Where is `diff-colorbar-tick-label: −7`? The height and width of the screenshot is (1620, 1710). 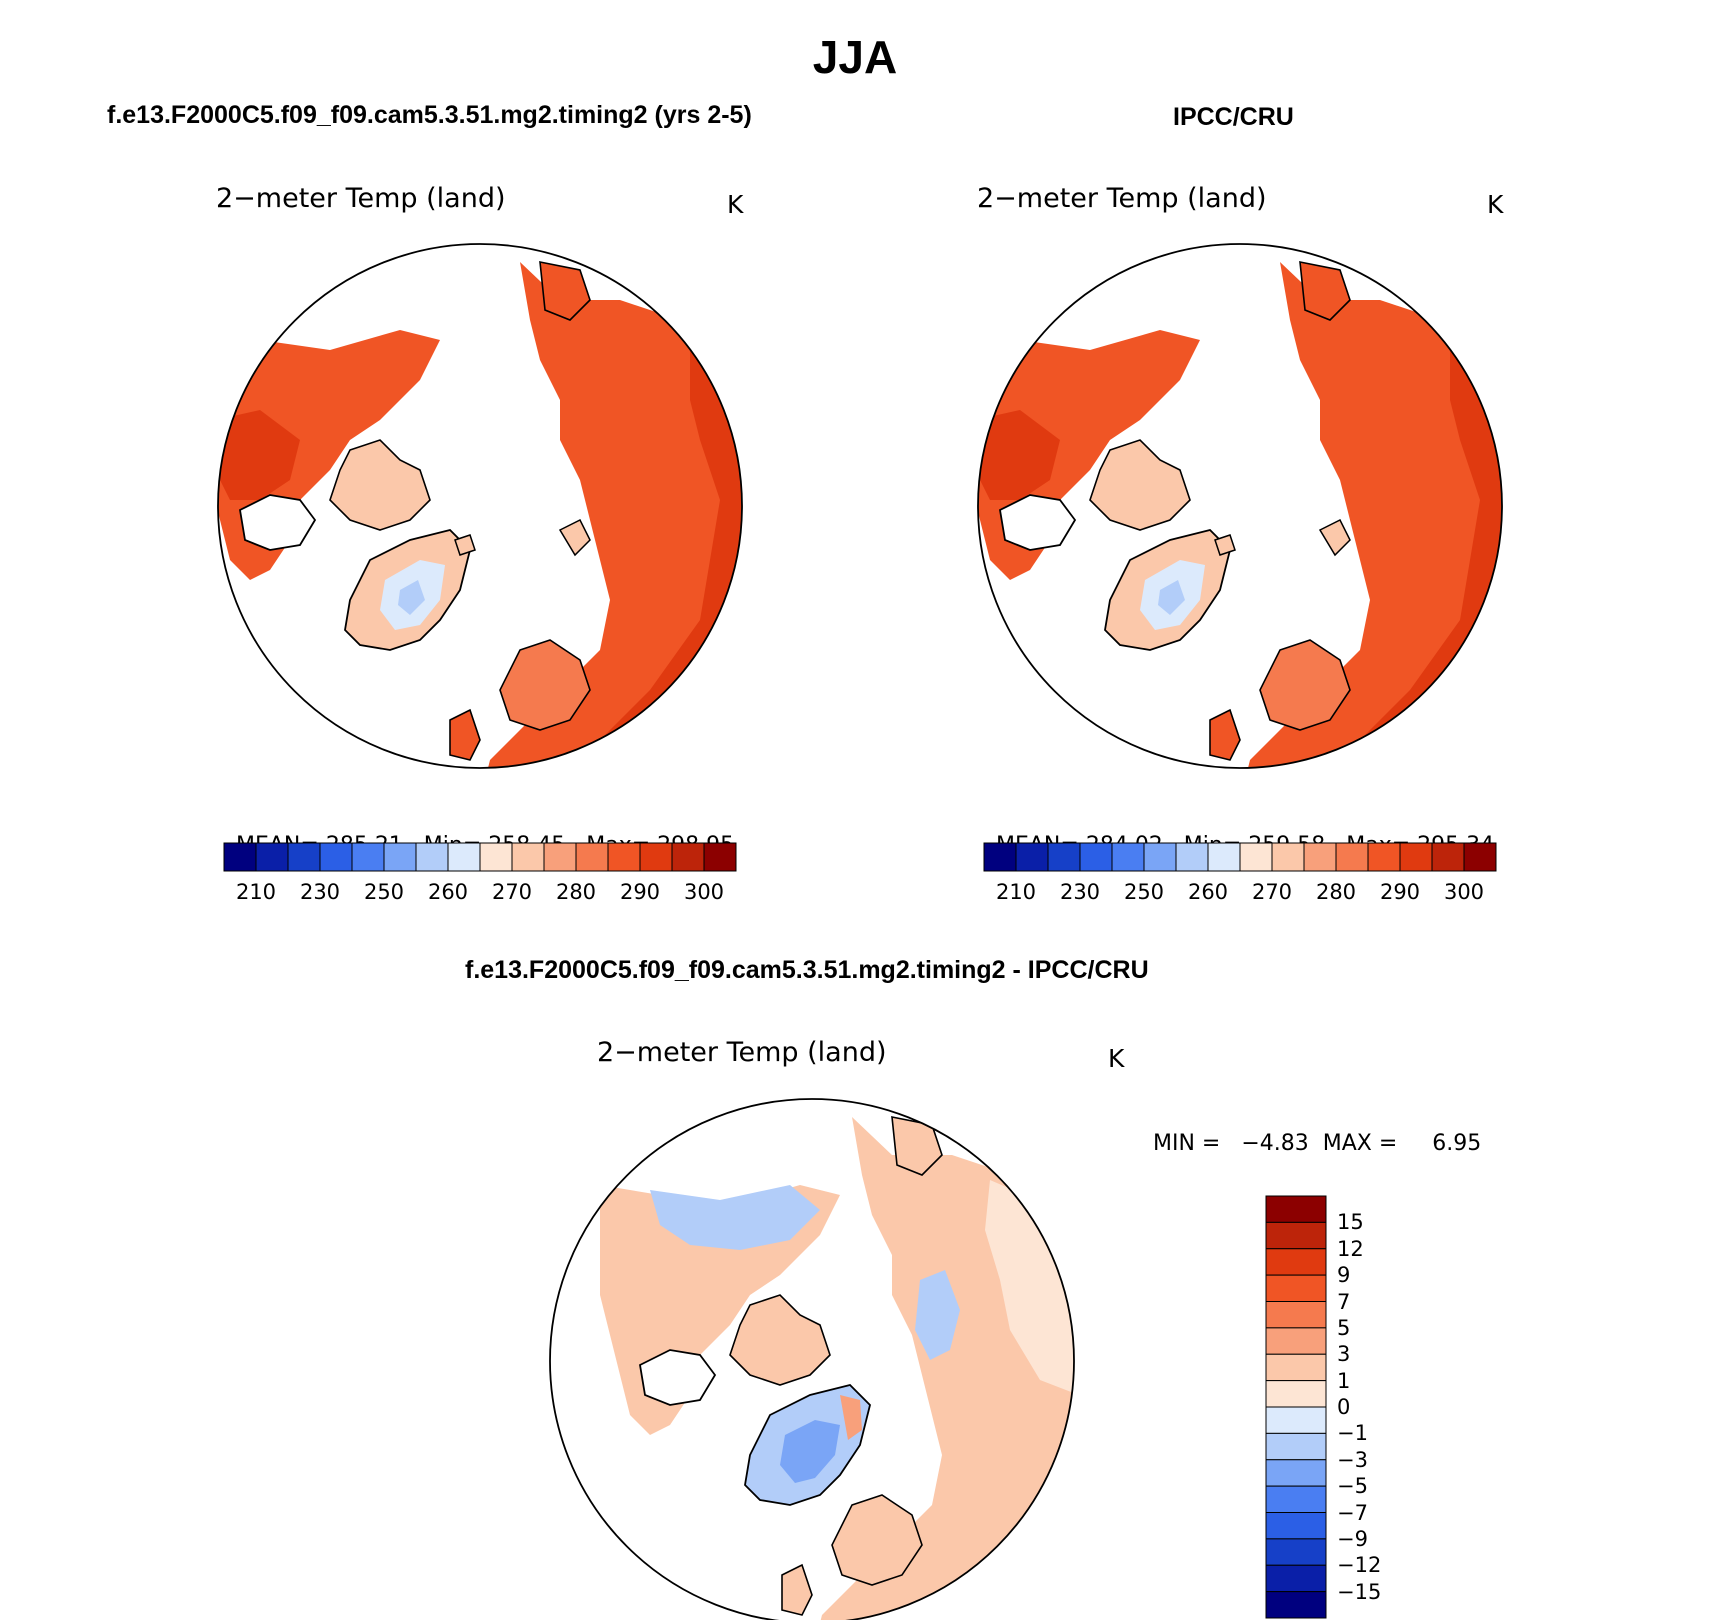 diff-colorbar-tick-label: −7 is located at coordinates (1352, 1512).